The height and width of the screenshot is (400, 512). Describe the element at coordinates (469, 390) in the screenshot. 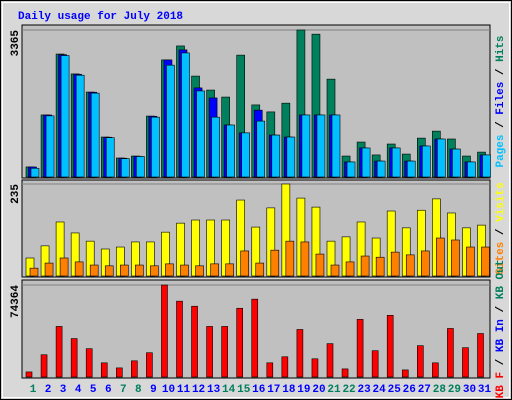

I see `x-tick-label: 30` at that location.